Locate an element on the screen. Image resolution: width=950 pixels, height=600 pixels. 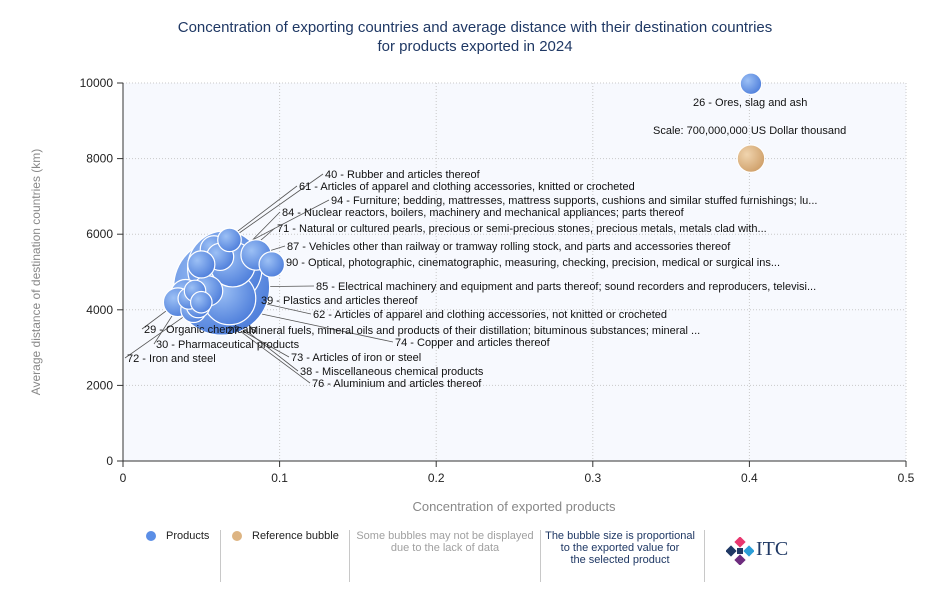
y-tick-label: 10000 is located at coordinates (97, 83).